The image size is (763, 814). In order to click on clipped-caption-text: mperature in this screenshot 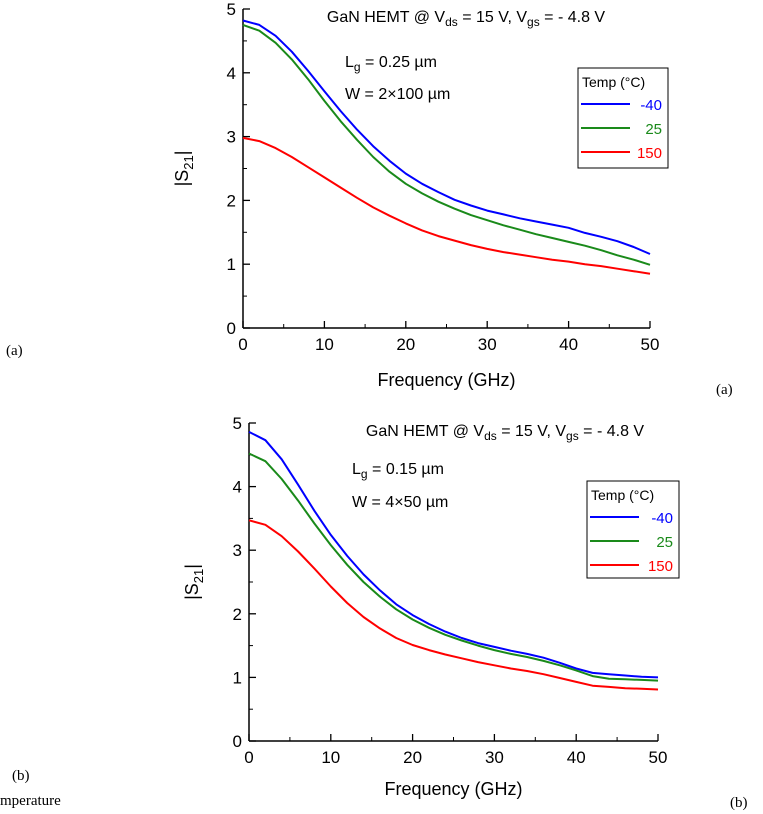, I will do `click(30, 801)`.